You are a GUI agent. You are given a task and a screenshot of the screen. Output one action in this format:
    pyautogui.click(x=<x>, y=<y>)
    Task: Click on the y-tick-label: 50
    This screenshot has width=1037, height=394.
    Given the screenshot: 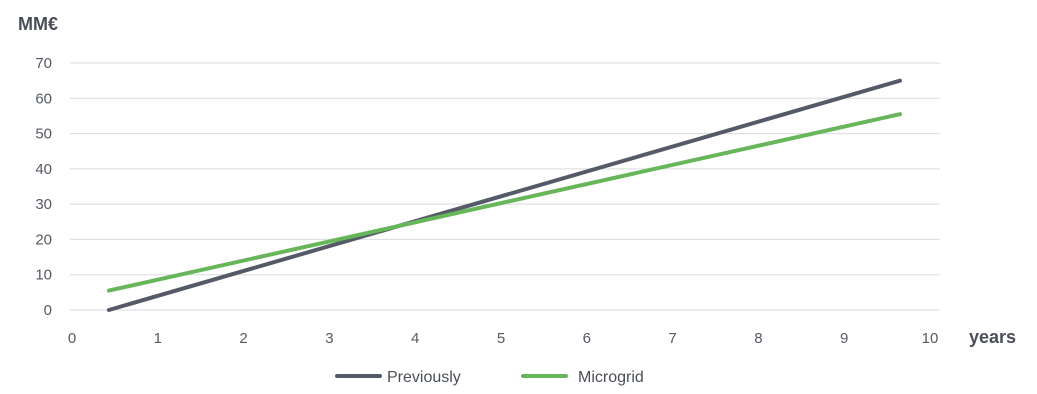 What is the action you would take?
    pyautogui.click(x=43, y=134)
    